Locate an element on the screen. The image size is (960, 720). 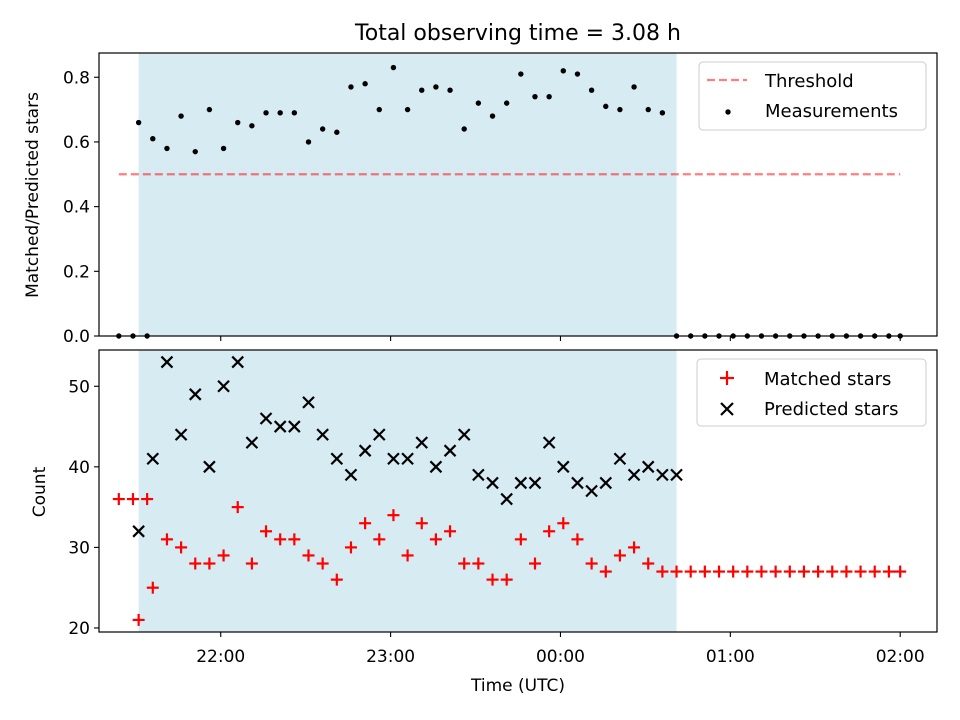
y-tick-label: 20 is located at coordinates (79, 629).